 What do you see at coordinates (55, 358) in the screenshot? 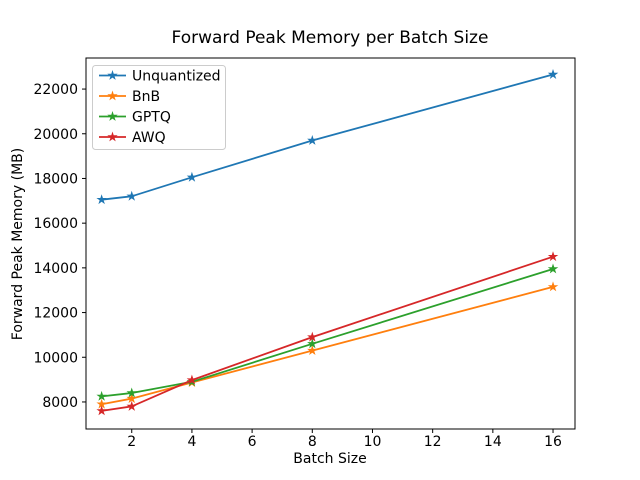
I see `y-tick-label: 10000` at bounding box center [55, 358].